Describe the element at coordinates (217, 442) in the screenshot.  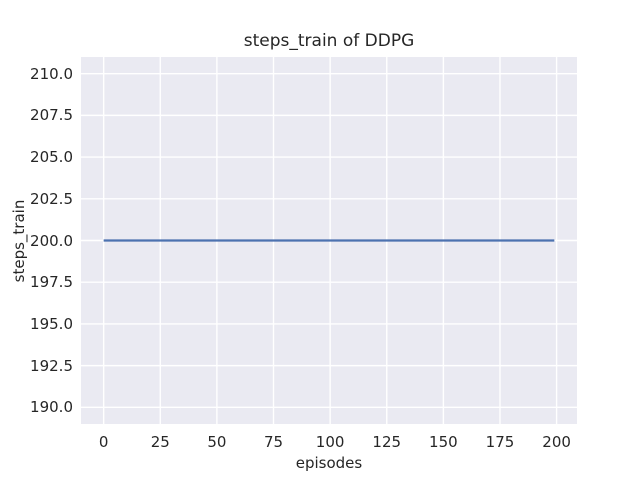
I see `x-tick-label: 50` at that location.